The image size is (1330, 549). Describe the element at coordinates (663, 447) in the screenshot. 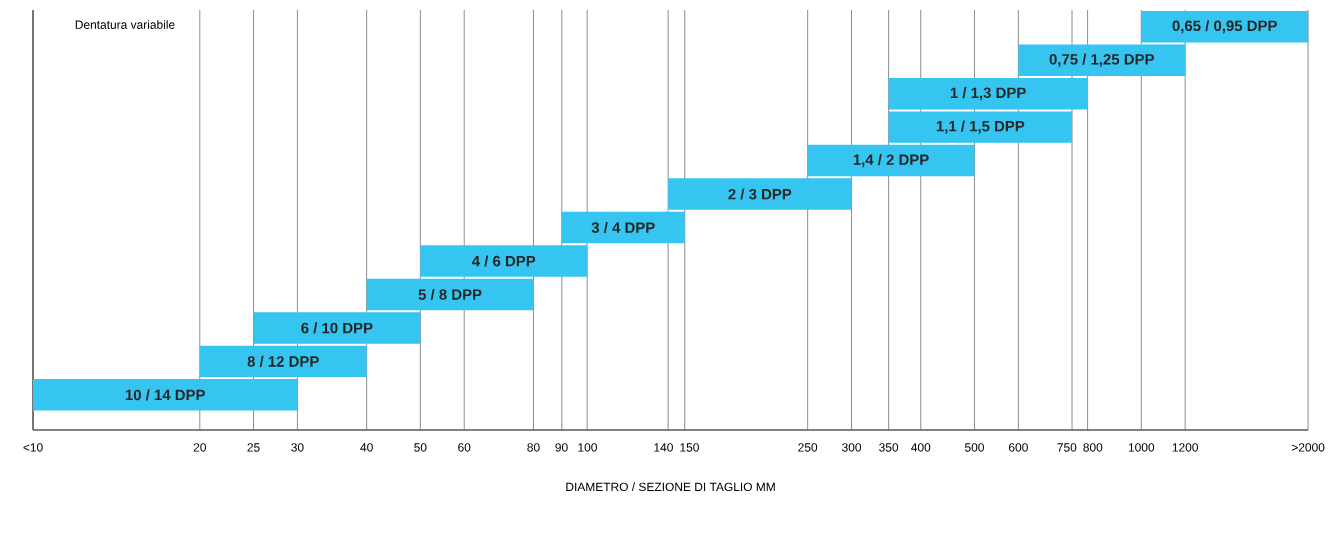

I see `x-tick-label: 140` at that location.